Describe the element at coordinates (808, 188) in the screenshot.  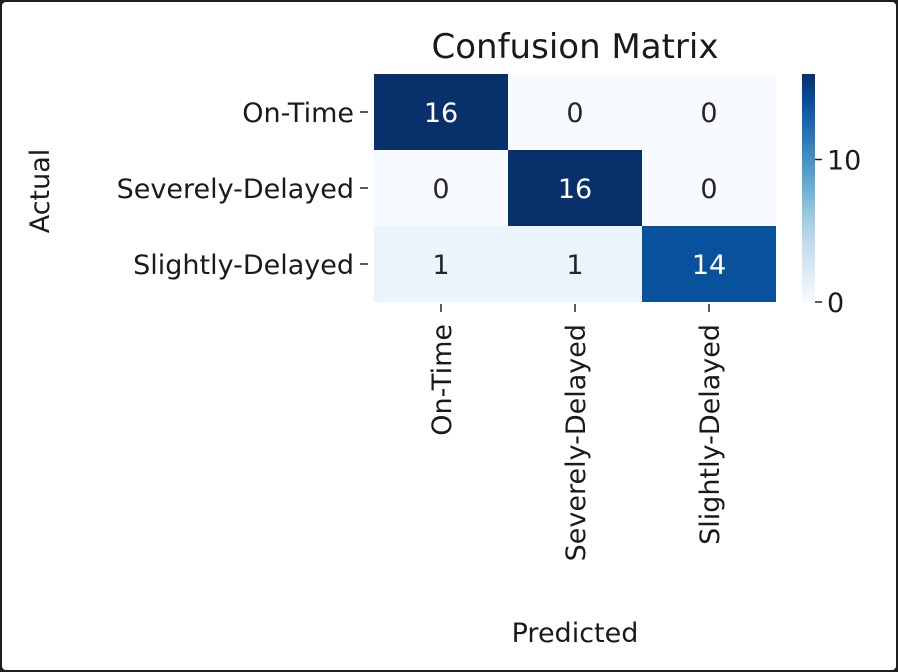
I see `colorbar-gradient` at that location.